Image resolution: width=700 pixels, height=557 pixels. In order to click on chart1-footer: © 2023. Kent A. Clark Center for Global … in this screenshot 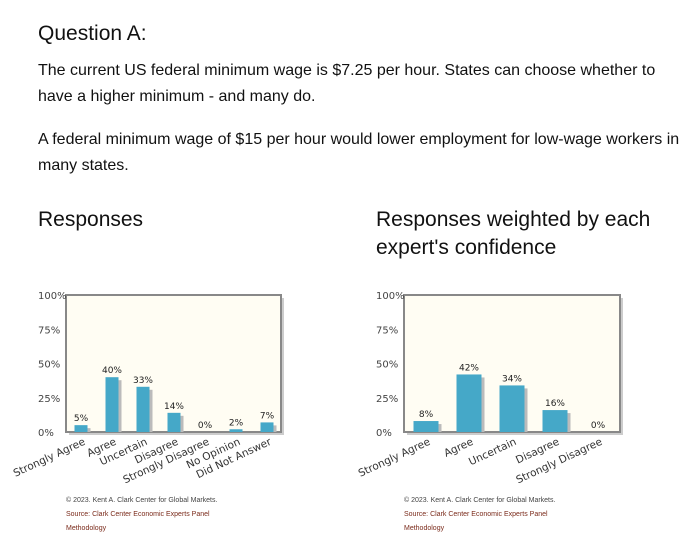, I will do `click(141, 515)`.